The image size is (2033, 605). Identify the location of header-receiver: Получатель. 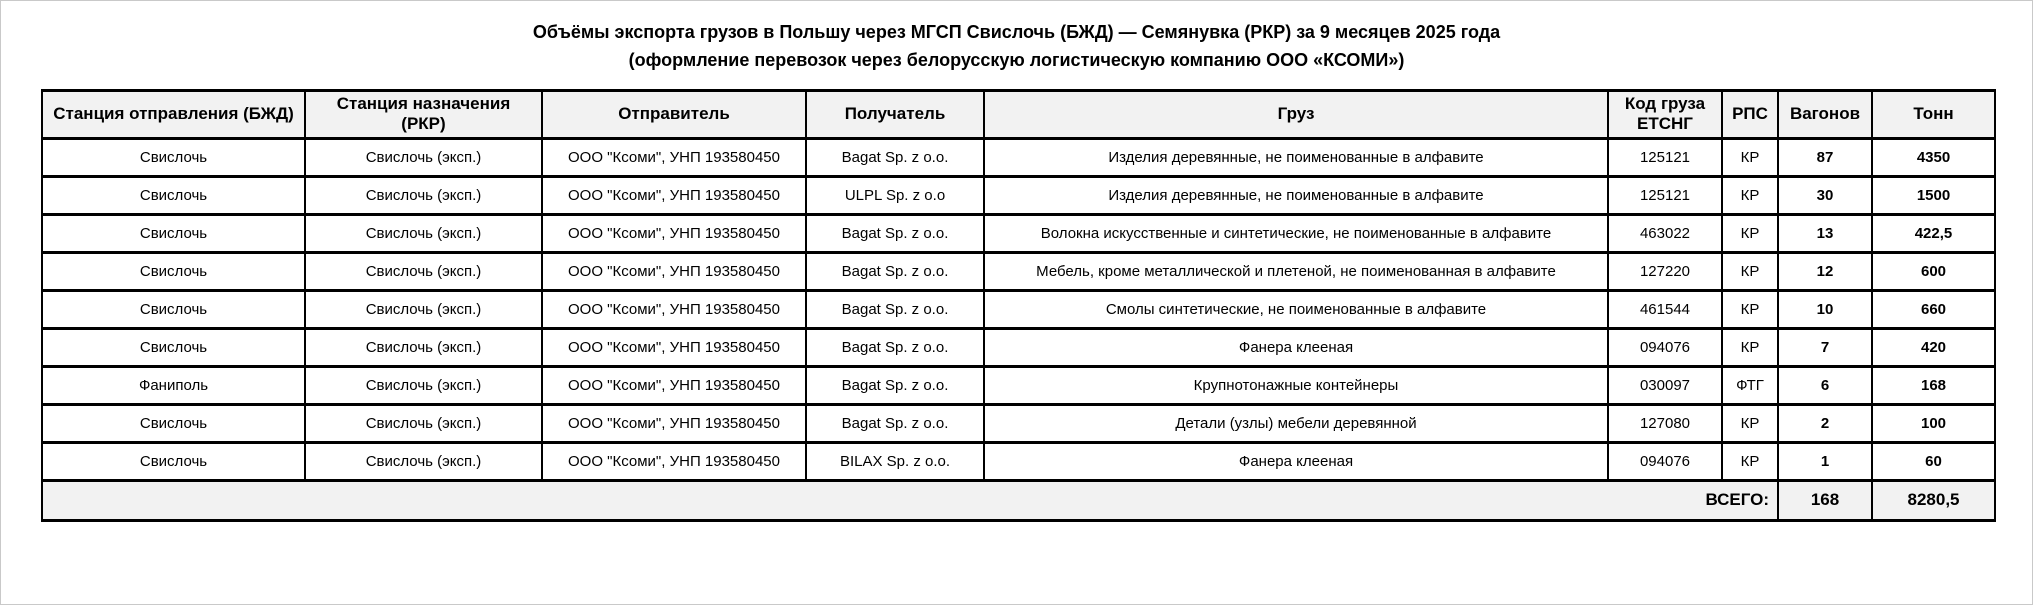
(895, 114).